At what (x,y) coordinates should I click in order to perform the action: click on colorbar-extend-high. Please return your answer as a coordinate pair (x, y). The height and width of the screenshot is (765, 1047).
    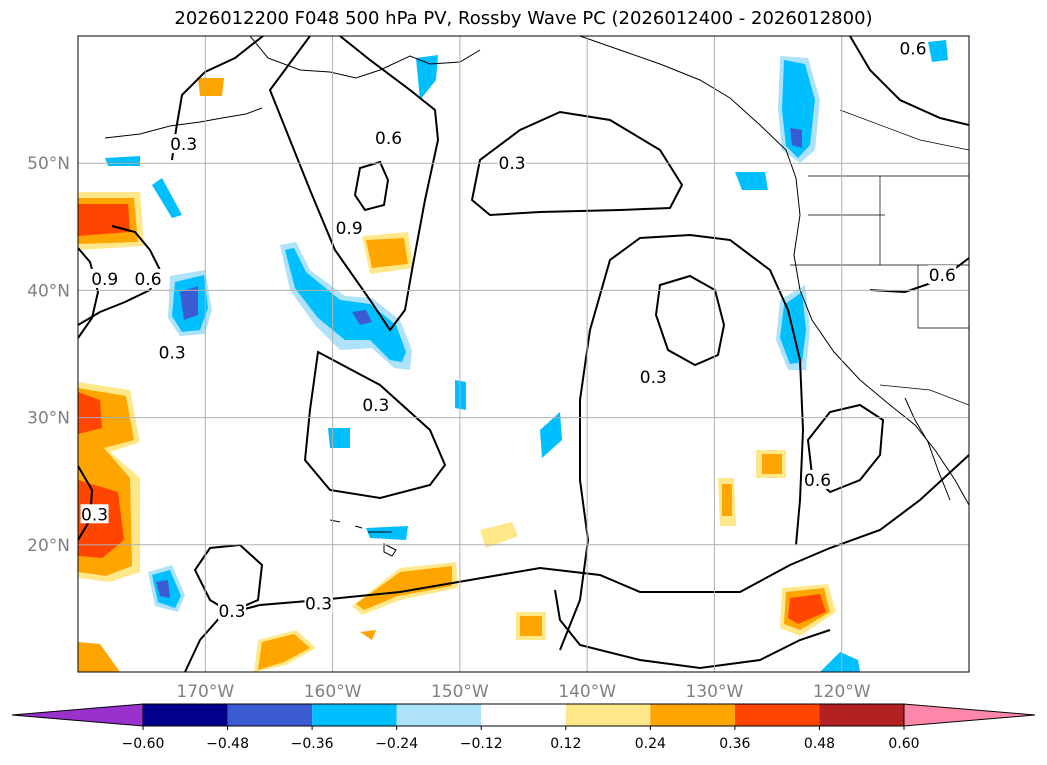
    Looking at the image, I should click on (969, 715).